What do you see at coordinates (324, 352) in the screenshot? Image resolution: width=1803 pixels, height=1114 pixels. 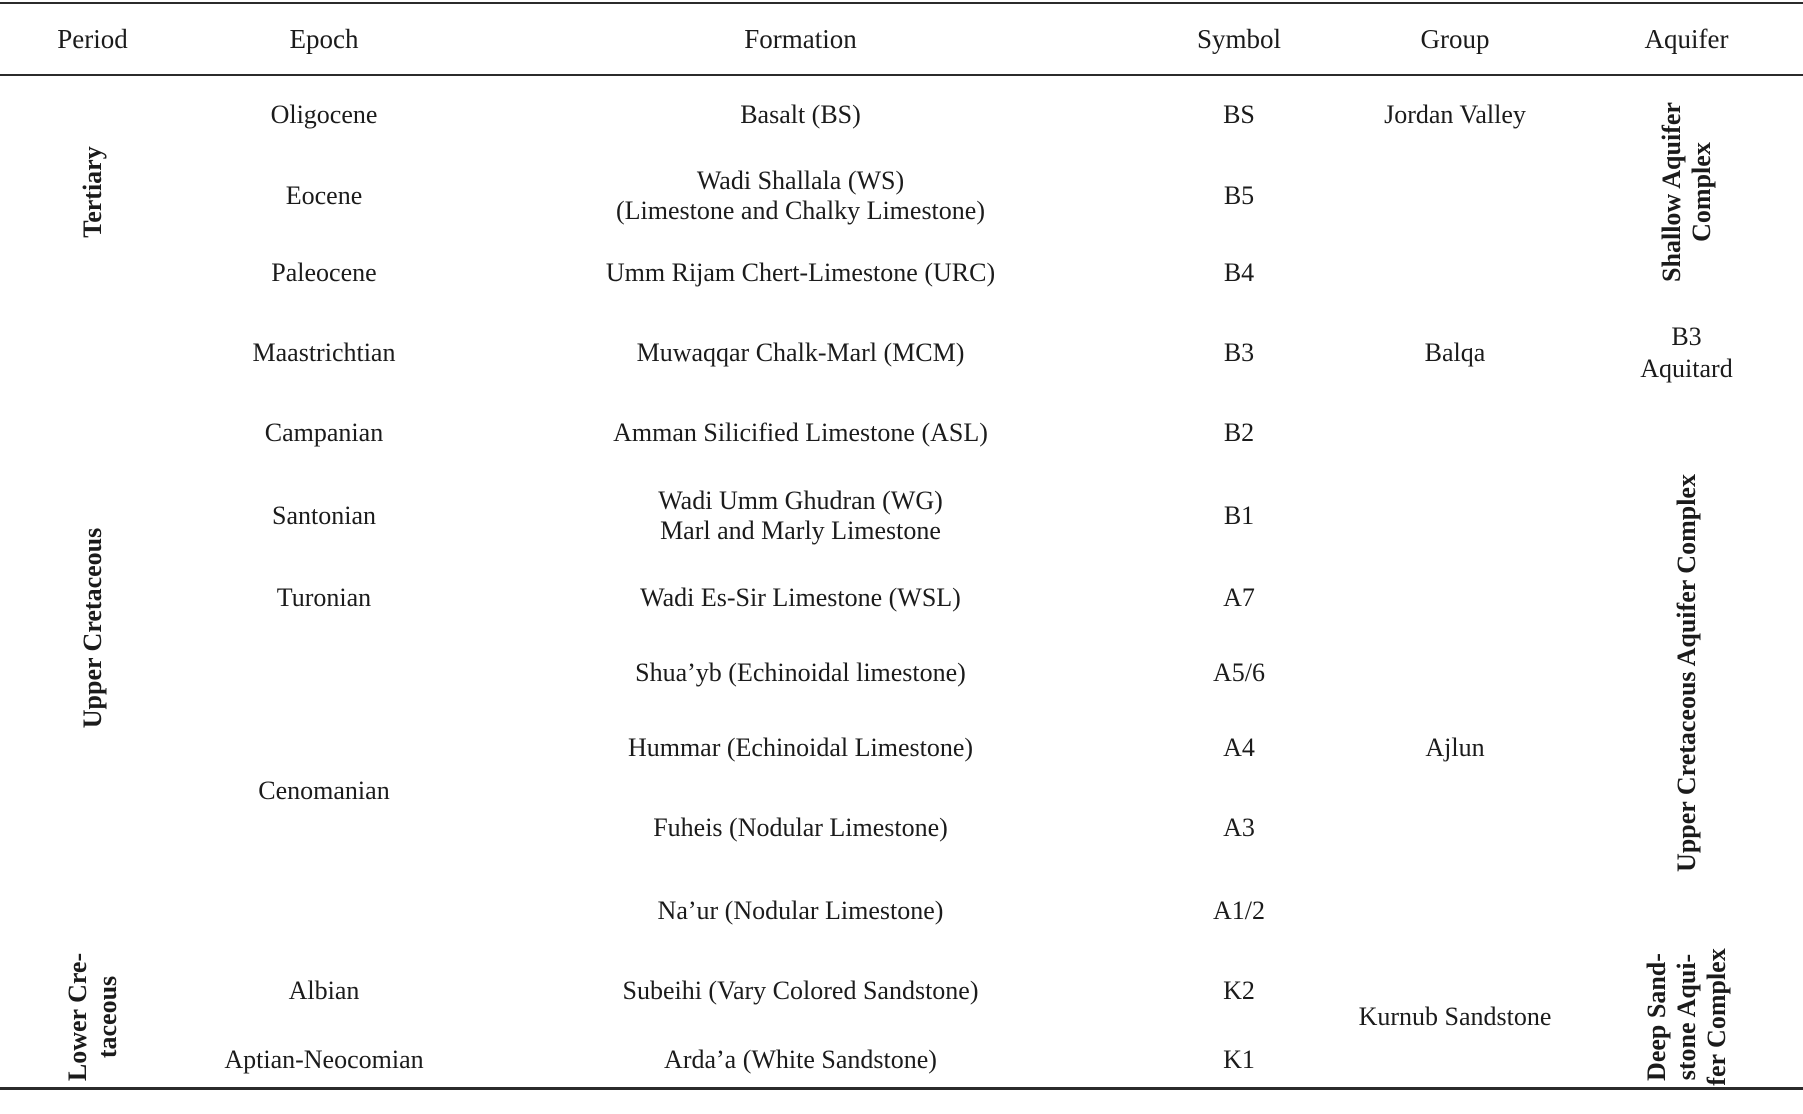 I see `epoch-cell: Maastrichtian` at bounding box center [324, 352].